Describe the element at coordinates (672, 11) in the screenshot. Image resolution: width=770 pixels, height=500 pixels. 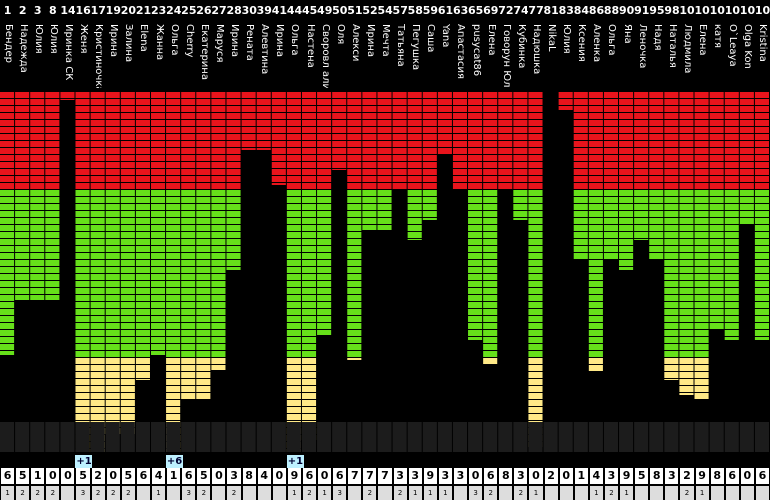
I see `column-number: 98` at that location.